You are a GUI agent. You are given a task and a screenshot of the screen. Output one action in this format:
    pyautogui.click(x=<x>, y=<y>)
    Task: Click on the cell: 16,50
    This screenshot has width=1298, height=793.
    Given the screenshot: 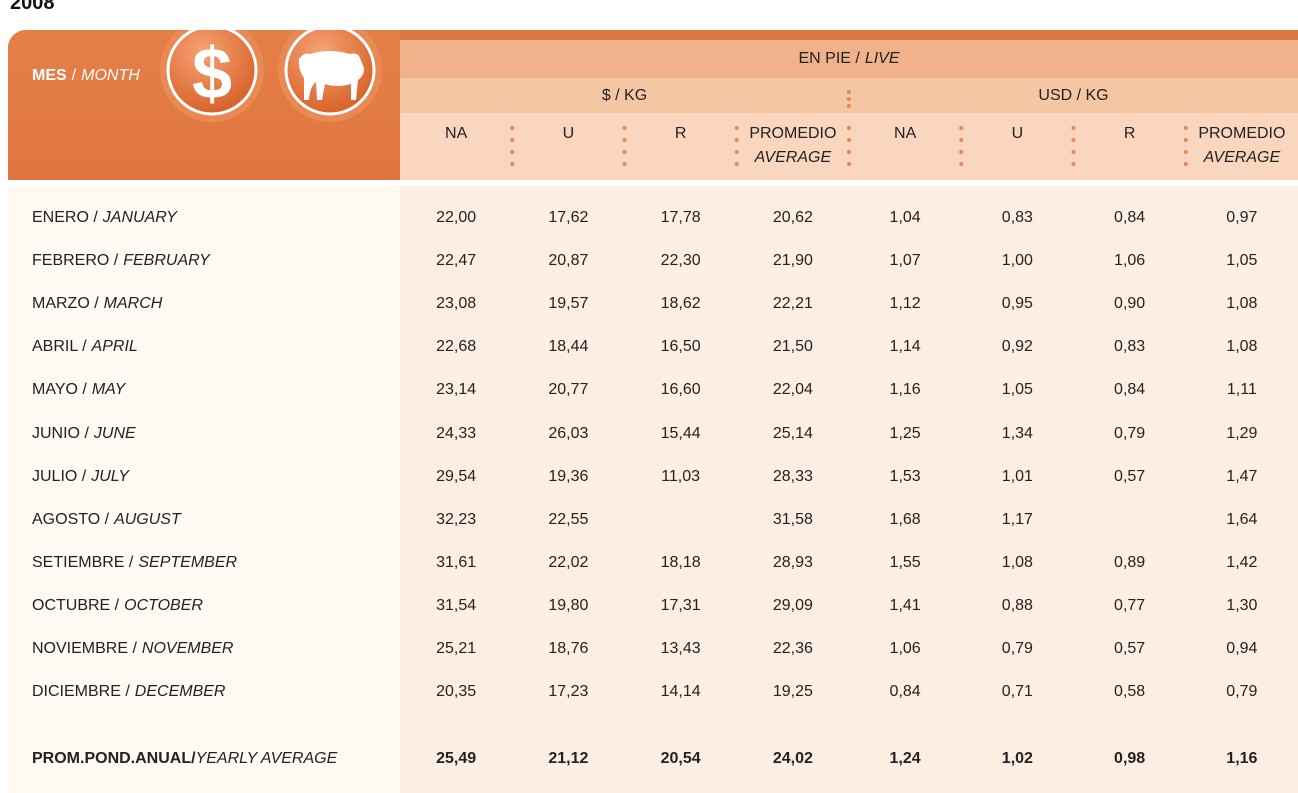 What is the action you would take?
    pyautogui.click(x=680, y=347)
    